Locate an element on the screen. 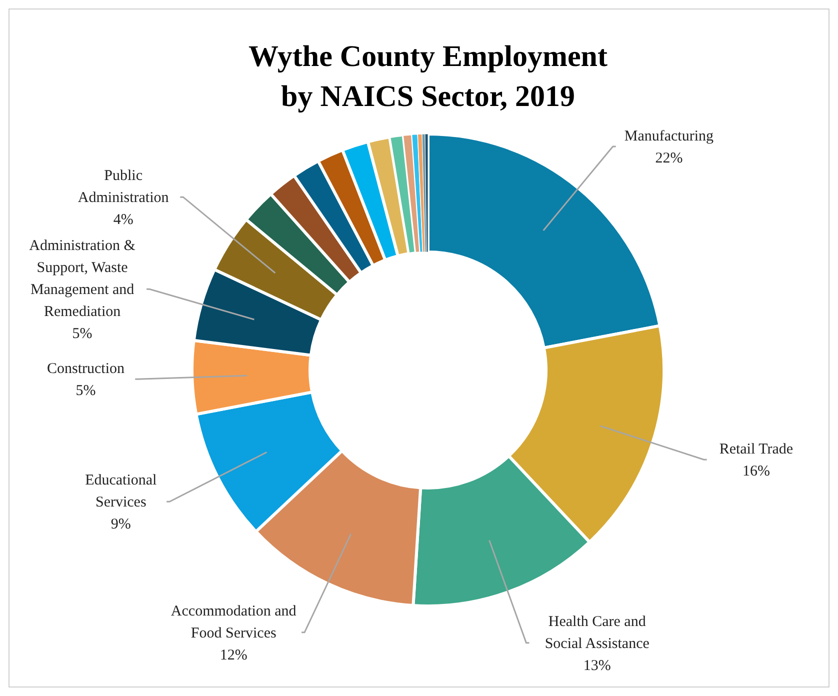  slice-label: Public Administration is located at coordinates (124, 187).